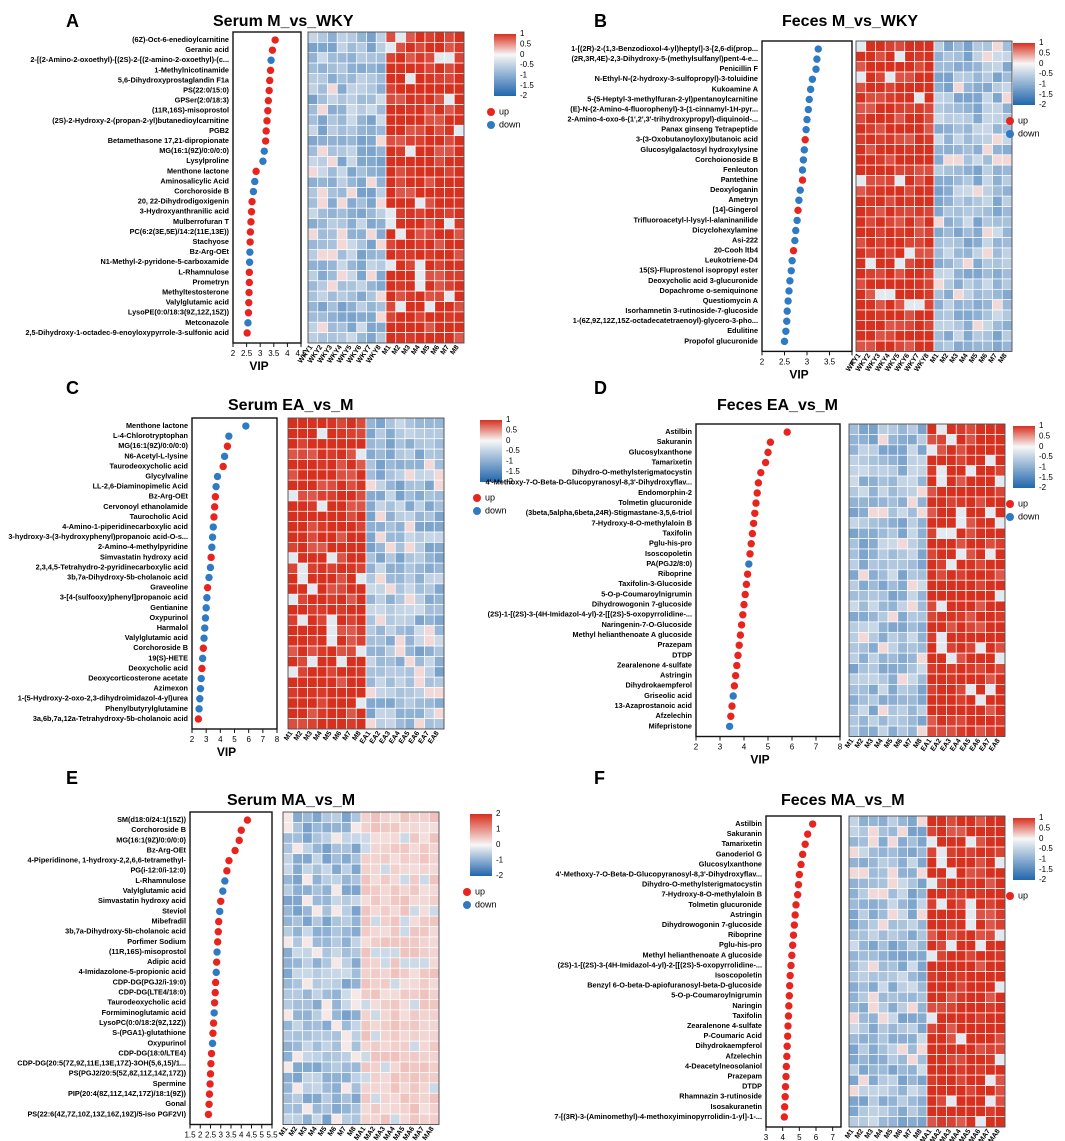 The height and width of the screenshot is (1141, 1065). What do you see at coordinates (963, 358) in the screenshot?
I see `sample-label: M4` at bounding box center [963, 358].